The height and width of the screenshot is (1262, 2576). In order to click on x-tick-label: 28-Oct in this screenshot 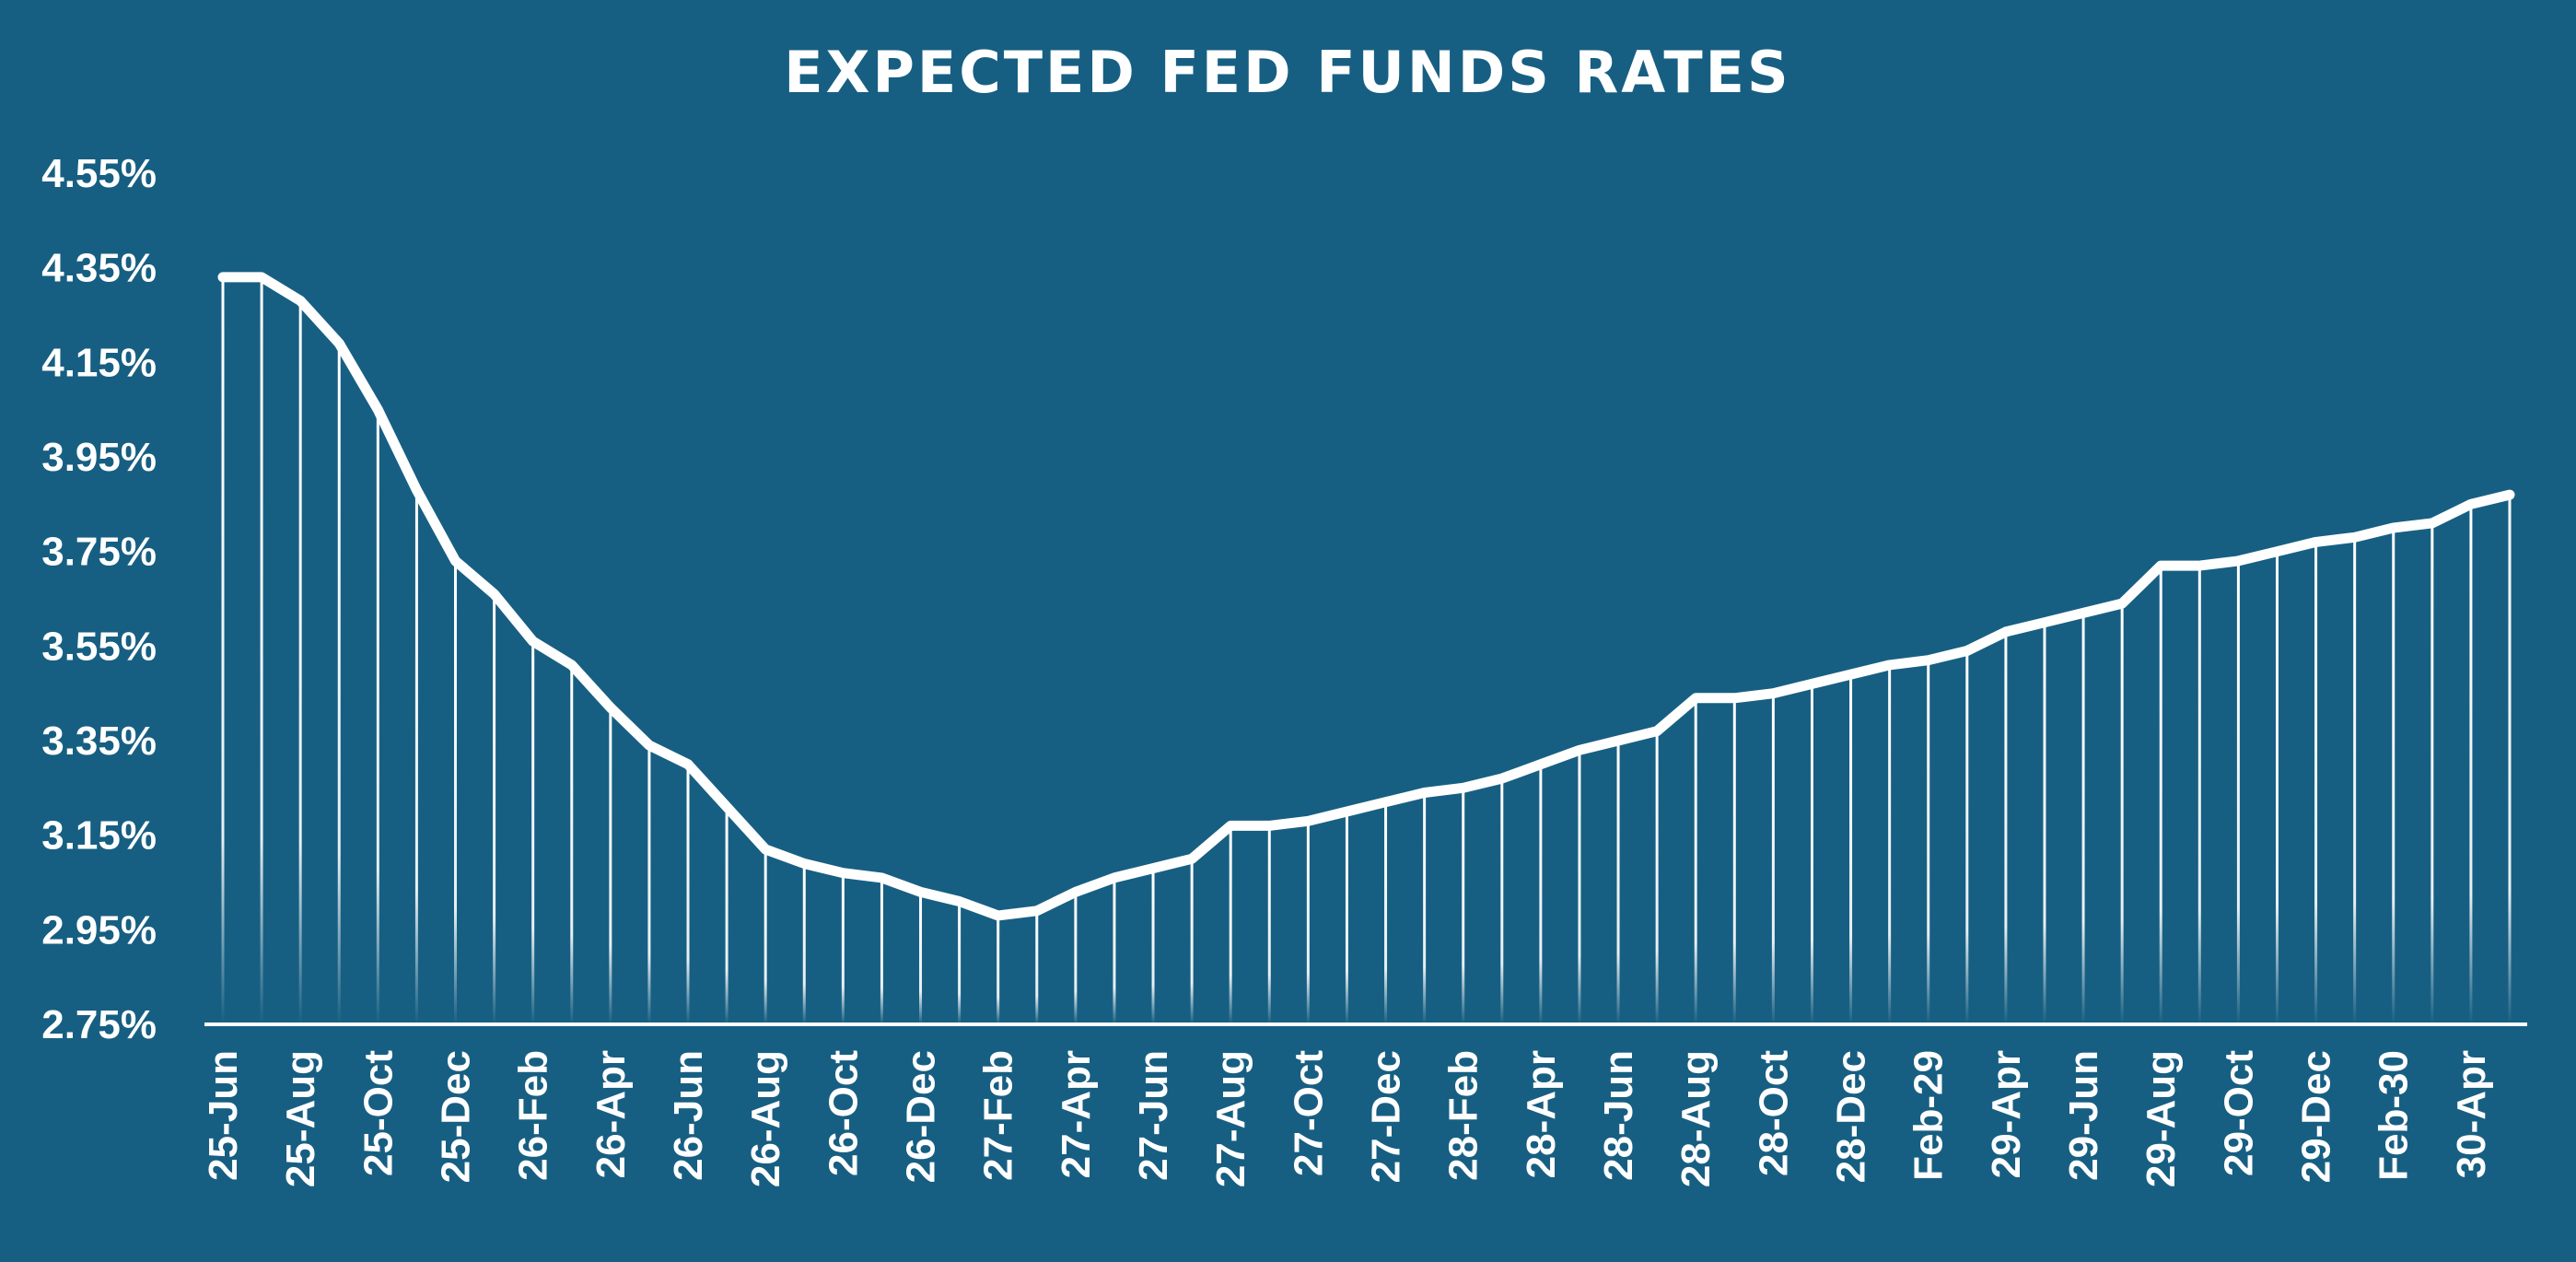, I will do `click(1773, 1113)`.